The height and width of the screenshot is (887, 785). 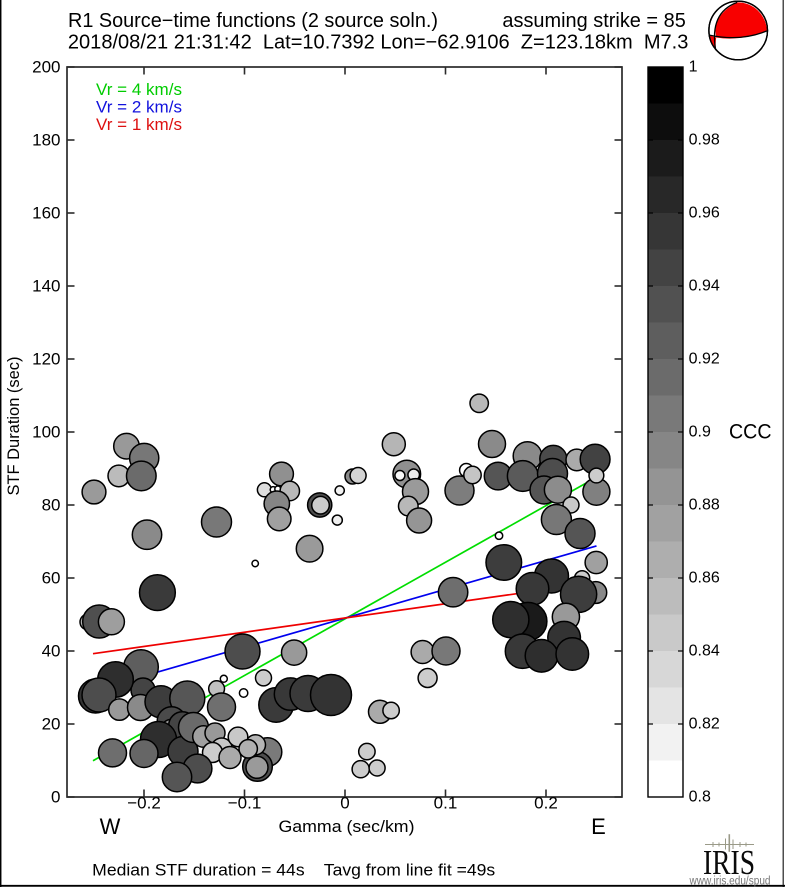 What do you see at coordinates (704, 505) in the screenshot?
I see `svg-text: 0.88` at bounding box center [704, 505].